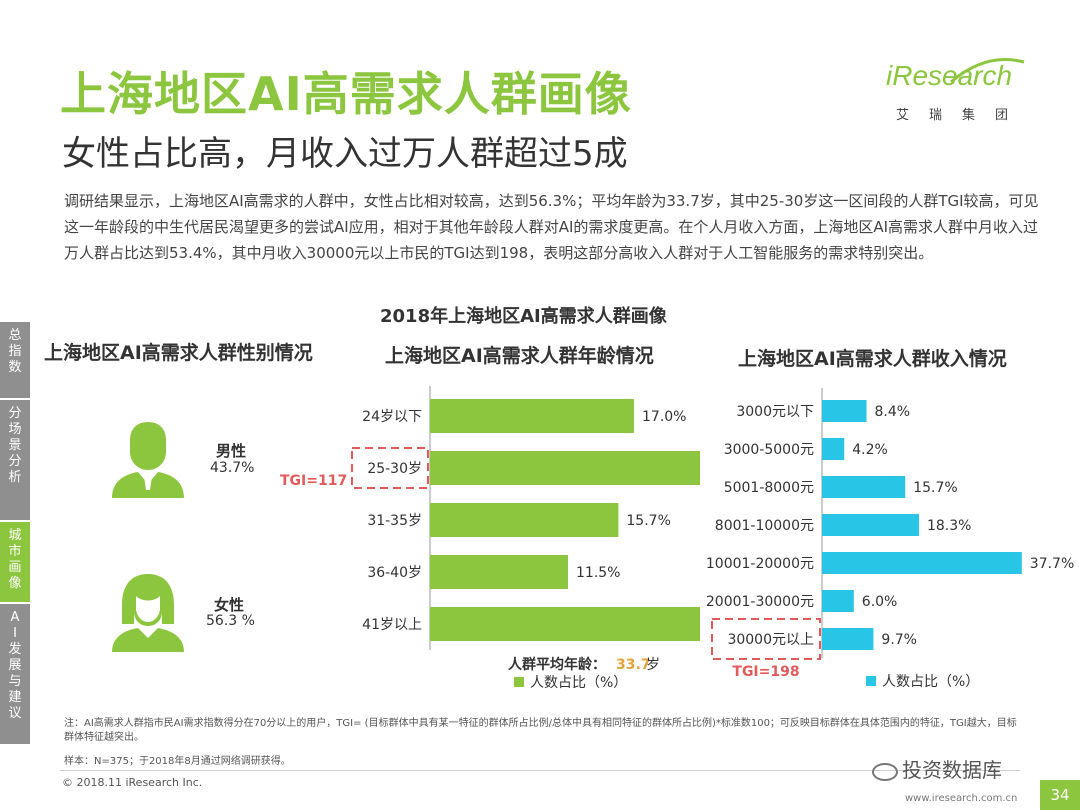 The height and width of the screenshot is (810, 1080). I want to click on income-panel-title: 上海地区AI高需求人群收入情况, so click(872, 359).